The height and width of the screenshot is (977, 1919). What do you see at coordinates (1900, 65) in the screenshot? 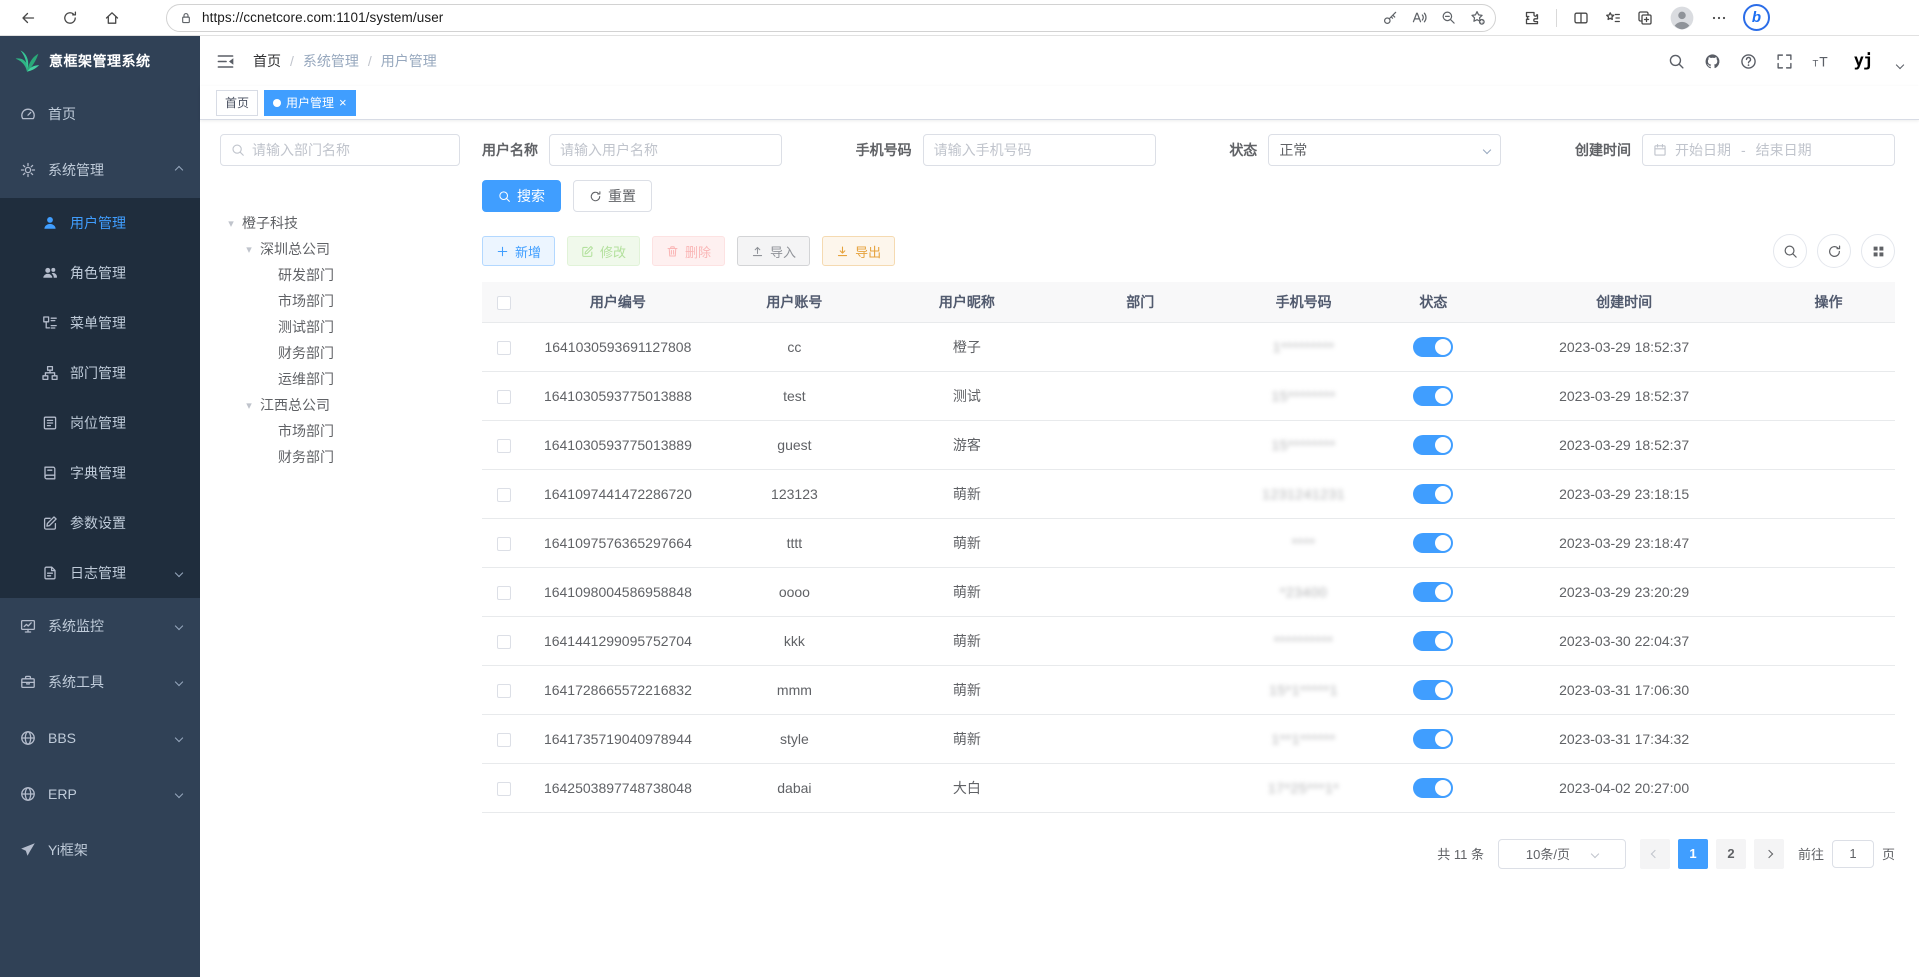
I see `chevron-down-icon` at bounding box center [1900, 65].